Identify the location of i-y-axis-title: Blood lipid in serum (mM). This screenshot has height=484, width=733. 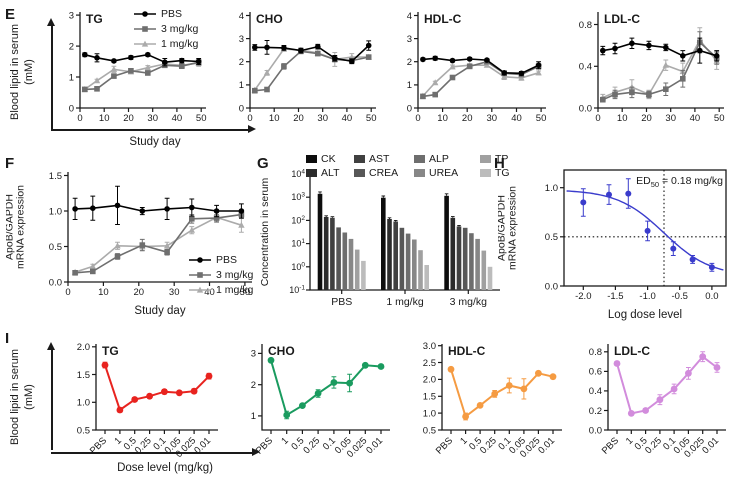
(24, 397).